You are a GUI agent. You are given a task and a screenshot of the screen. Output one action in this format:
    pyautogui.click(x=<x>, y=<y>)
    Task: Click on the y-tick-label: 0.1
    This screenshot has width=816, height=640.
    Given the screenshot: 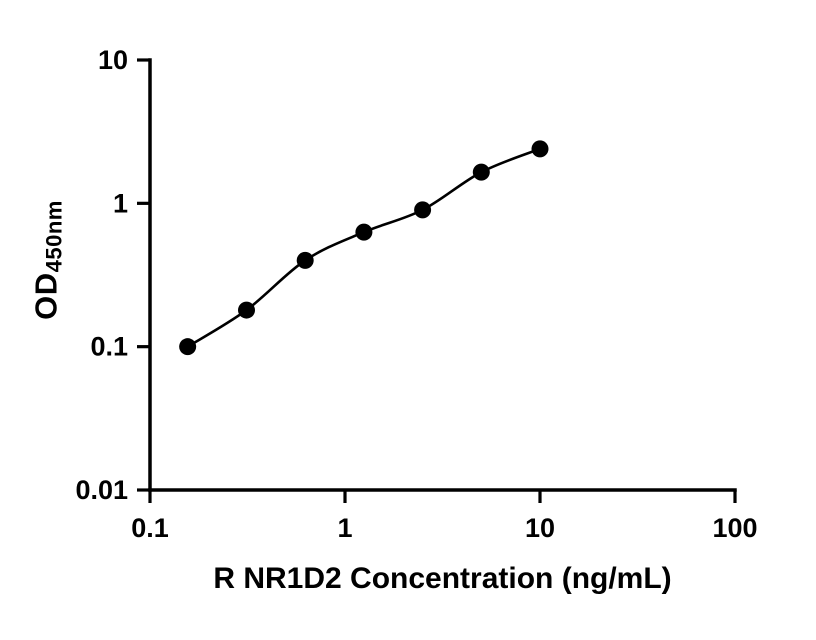 What is the action you would take?
    pyautogui.click(x=109, y=347)
    